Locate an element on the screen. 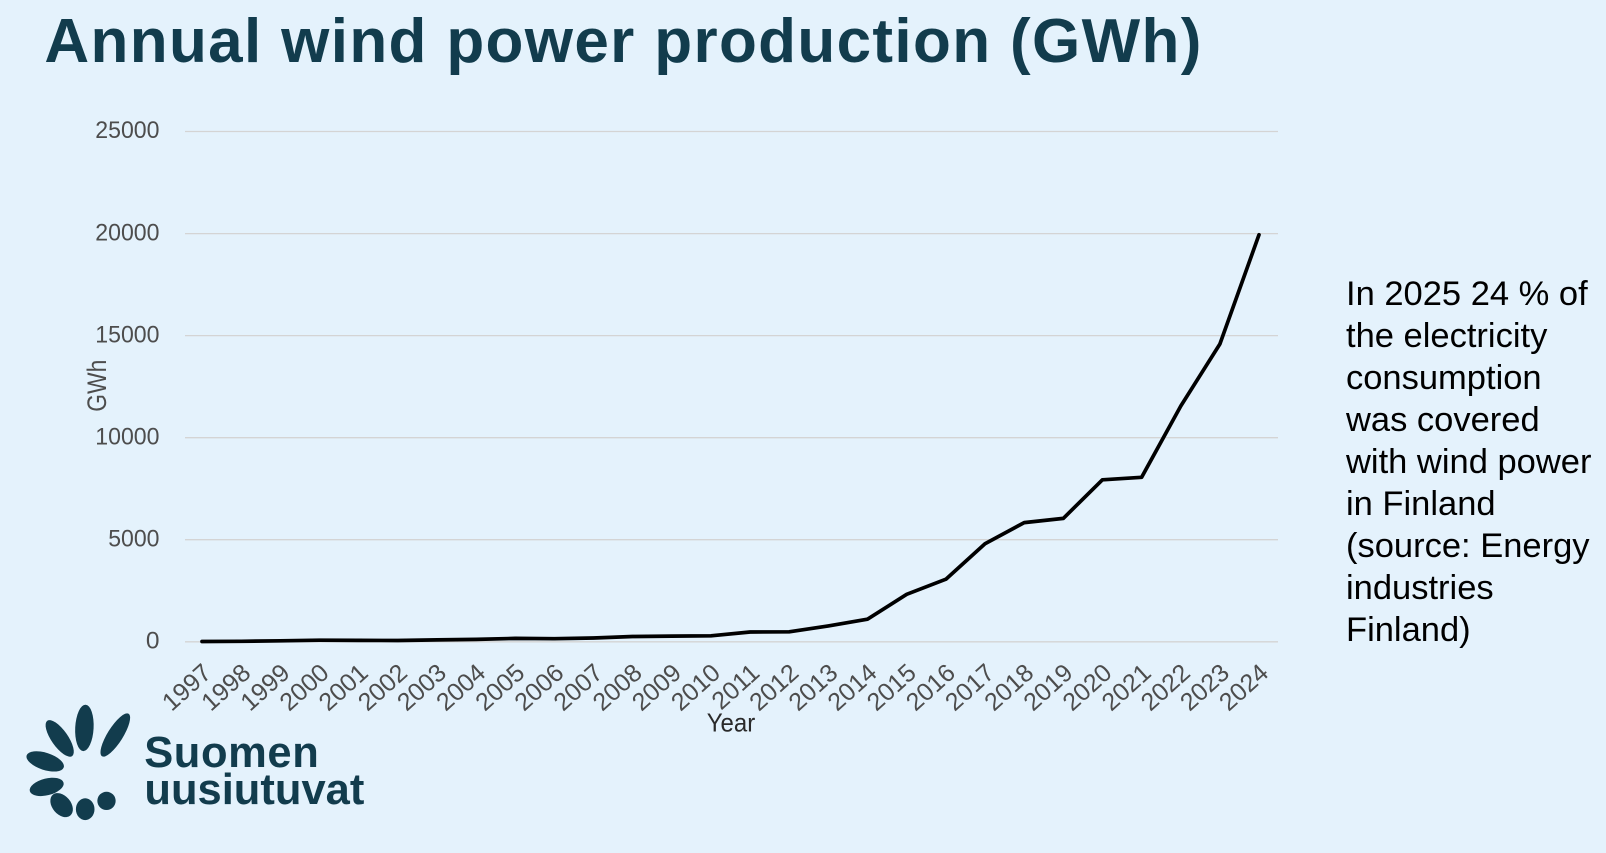  svg-text: Suomen is located at coordinates (231, 753).